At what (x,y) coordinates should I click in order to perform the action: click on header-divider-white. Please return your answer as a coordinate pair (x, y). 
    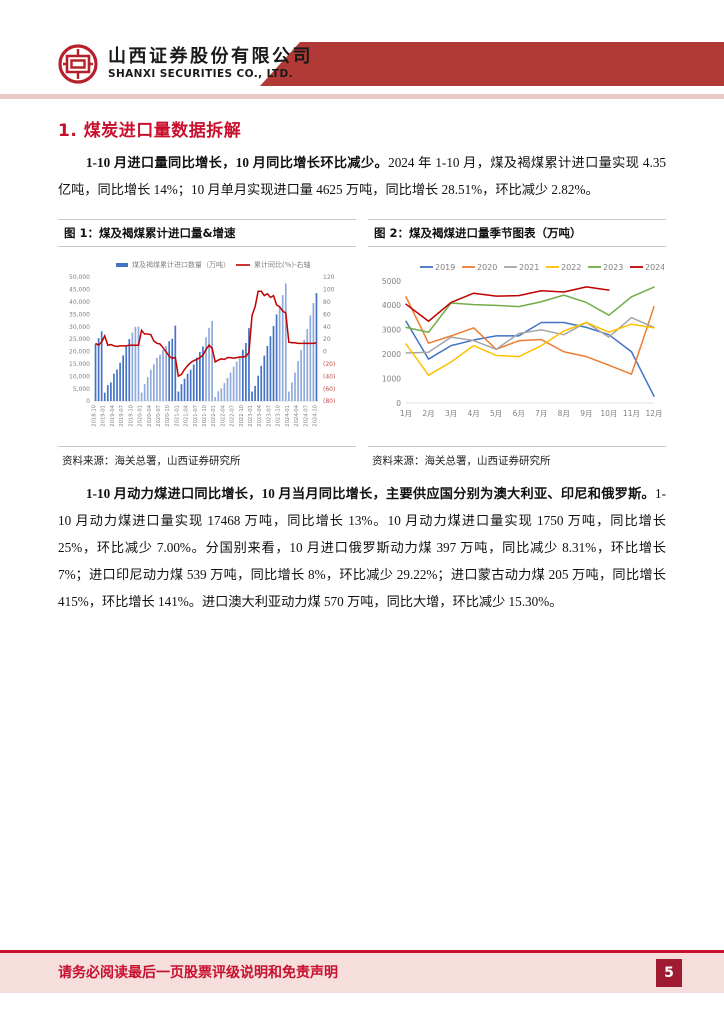
    Looking at the image, I should click on (362, 99).